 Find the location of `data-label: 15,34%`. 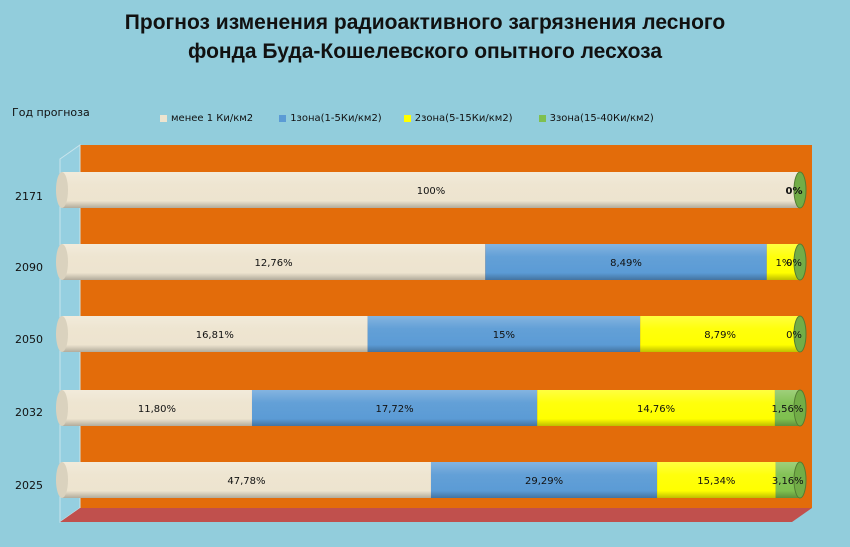

data-label: 15,34% is located at coordinates (716, 481).